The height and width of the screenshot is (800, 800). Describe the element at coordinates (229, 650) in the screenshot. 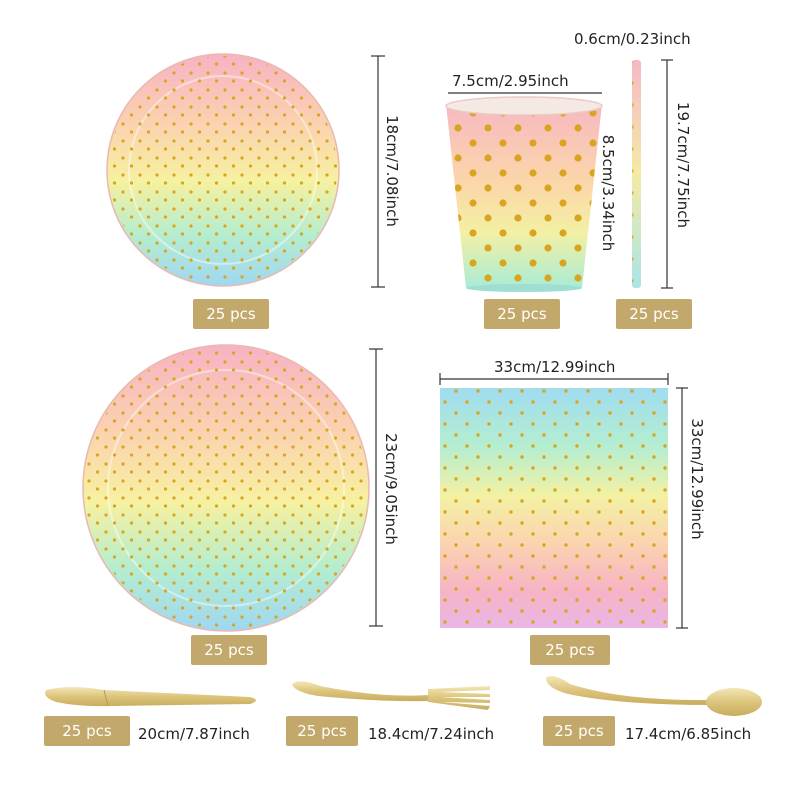

I see `large-plate-quantity-badge: 25 pcs` at that location.